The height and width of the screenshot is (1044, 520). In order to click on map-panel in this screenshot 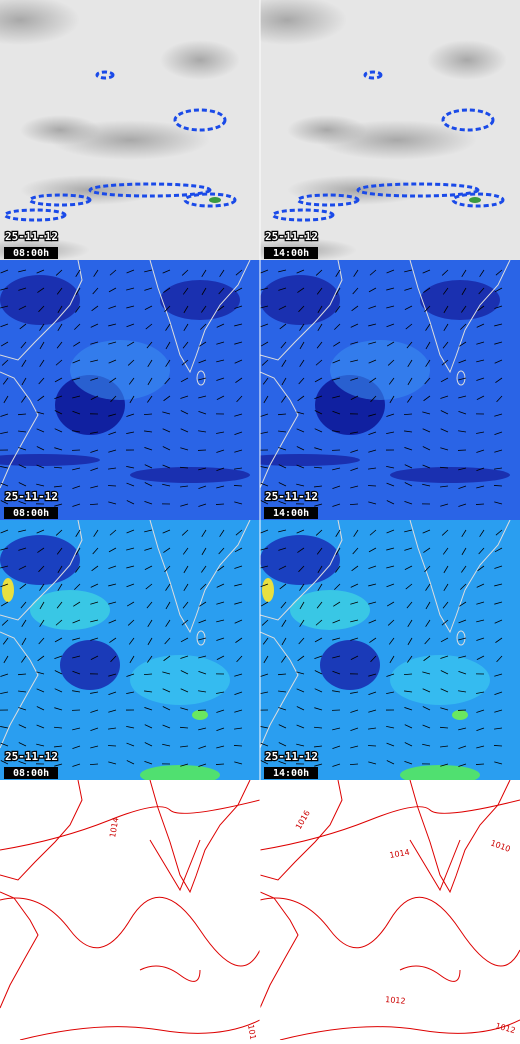, I will do `click(130, 910)`.